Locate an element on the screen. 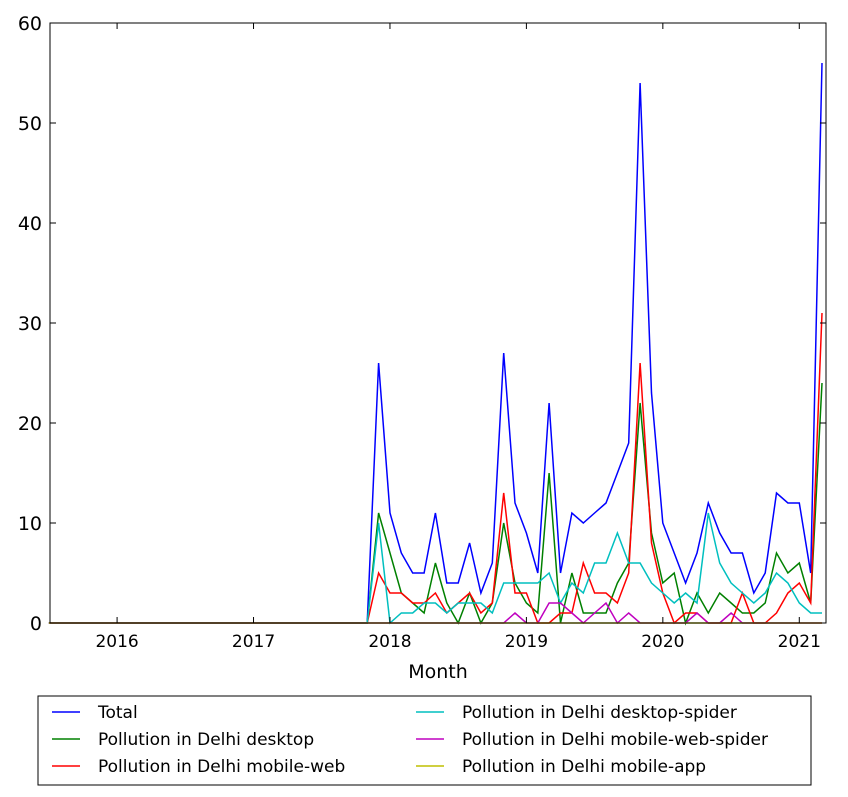 The image size is (848, 797). legend-label: Pollution in Delhi mobile-web is located at coordinates (221, 767).